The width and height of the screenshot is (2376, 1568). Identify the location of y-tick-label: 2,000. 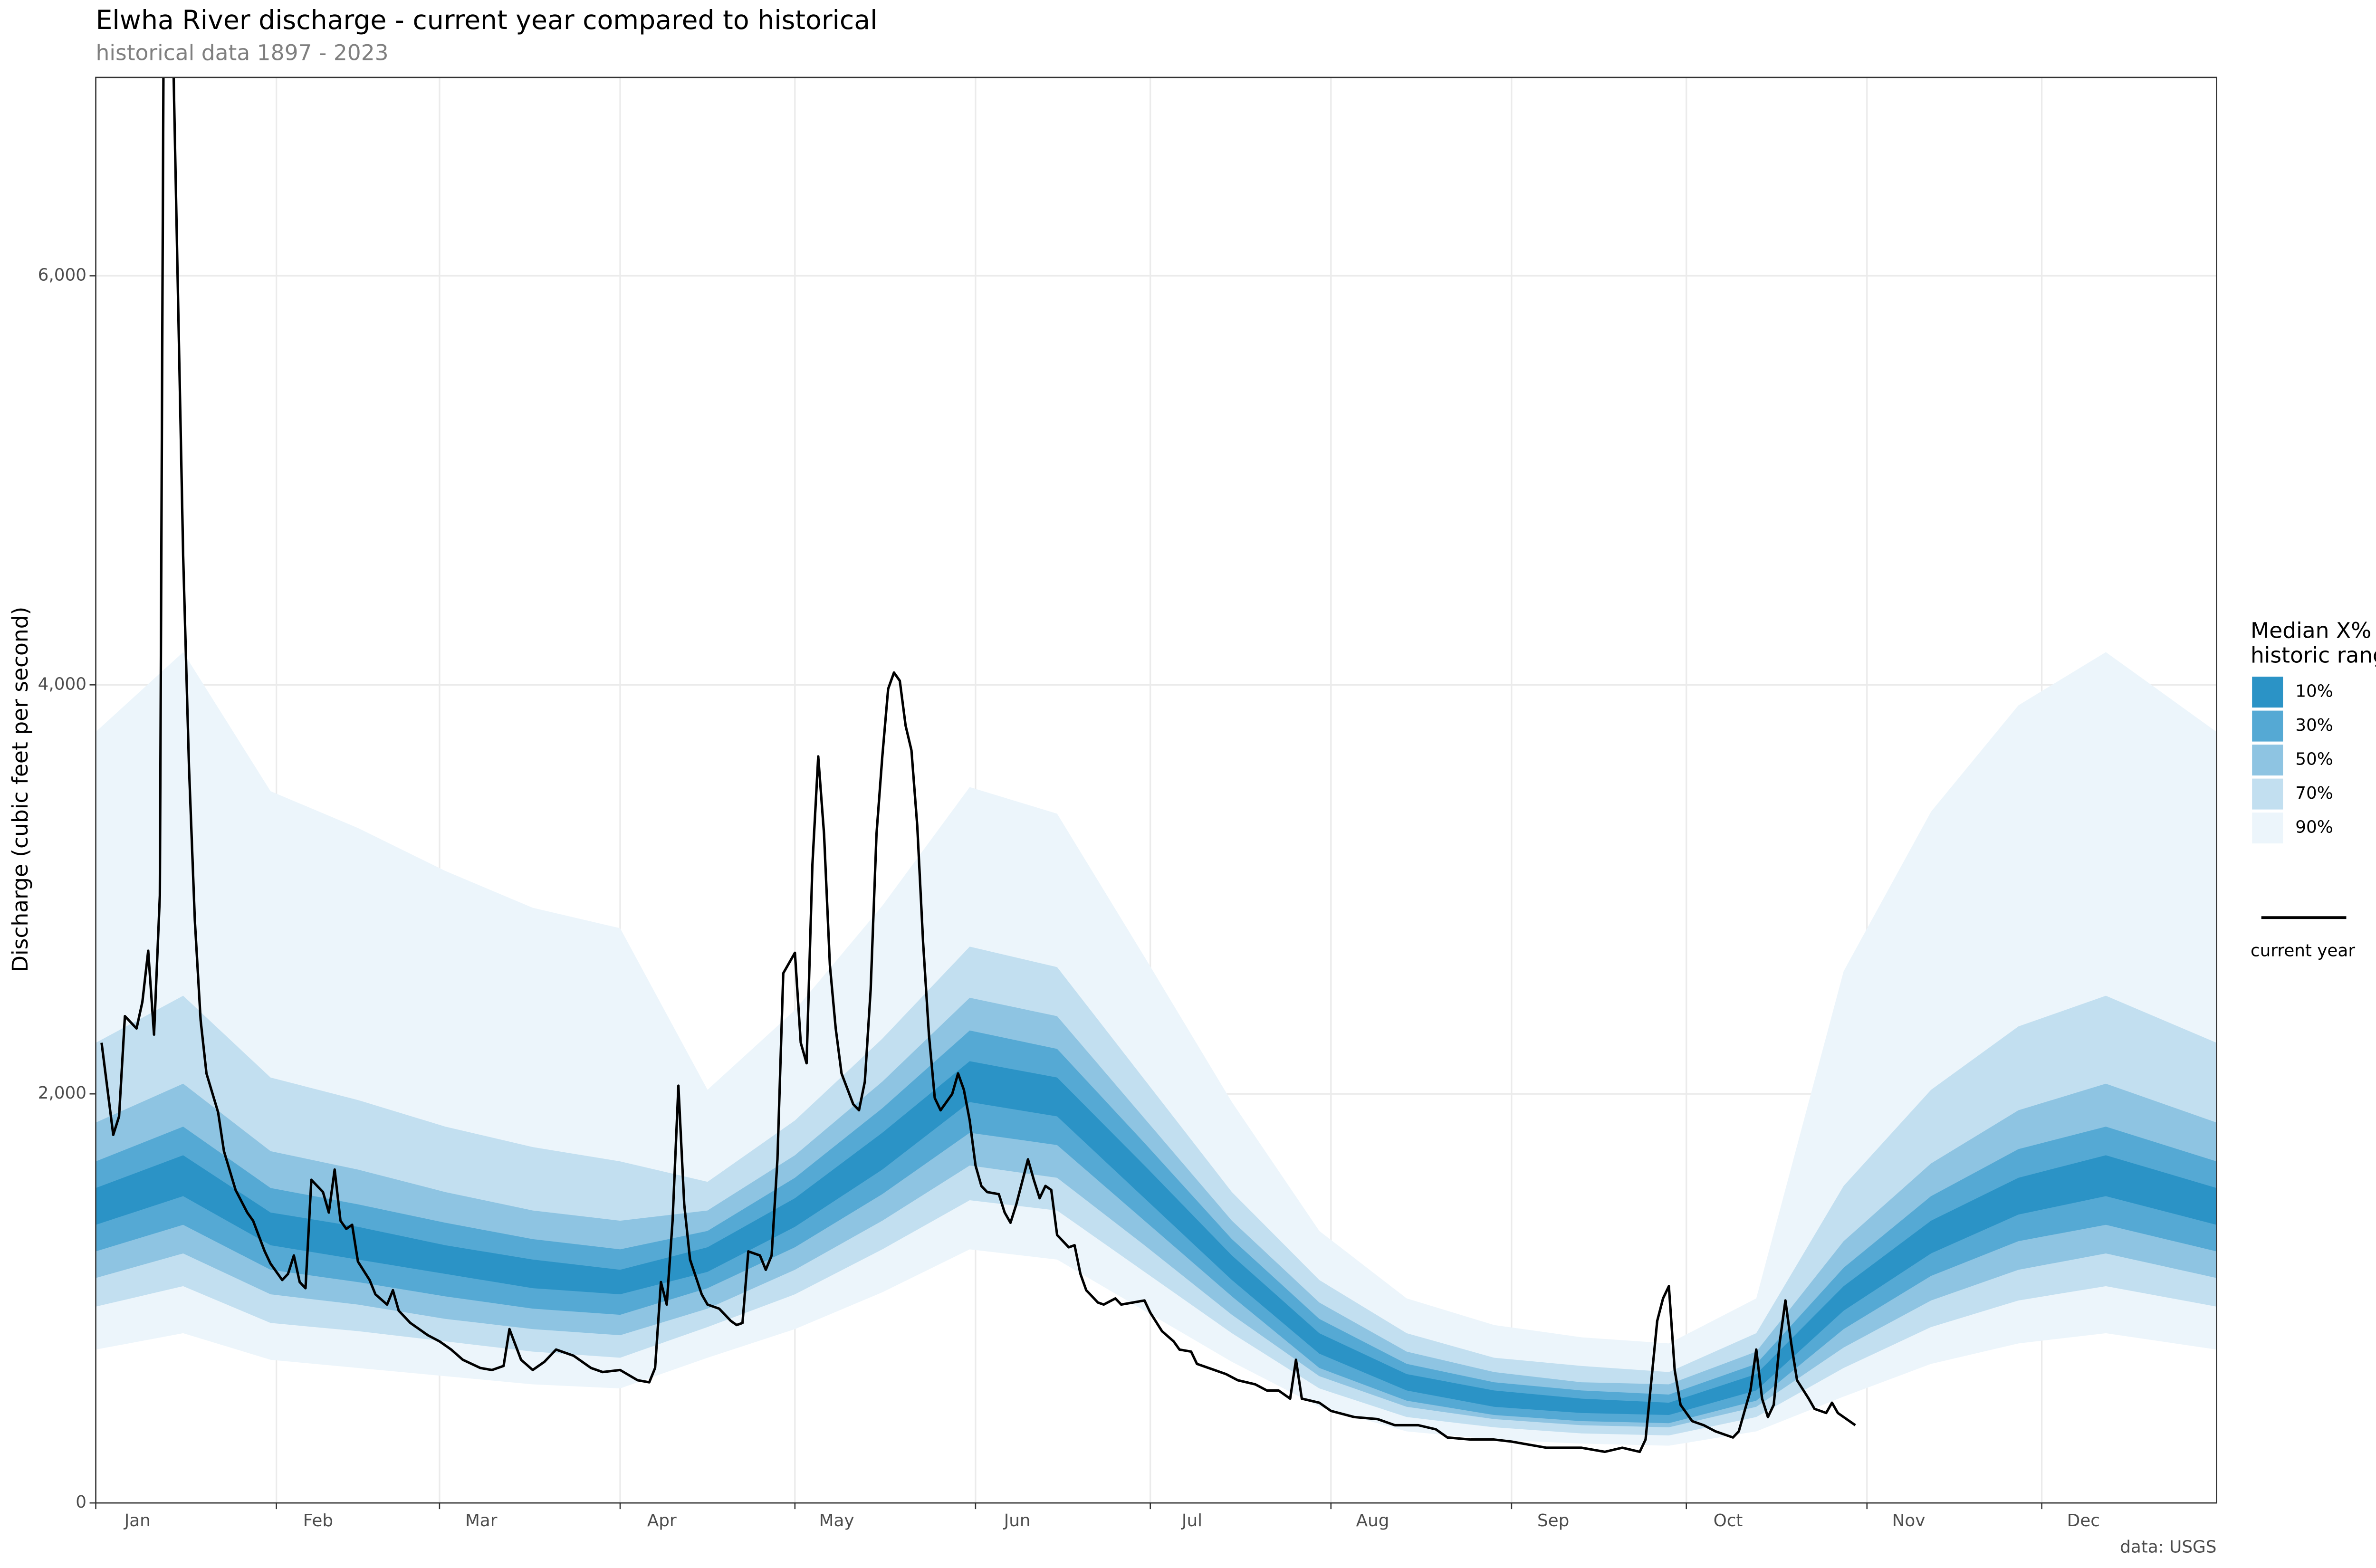
(62, 1093).